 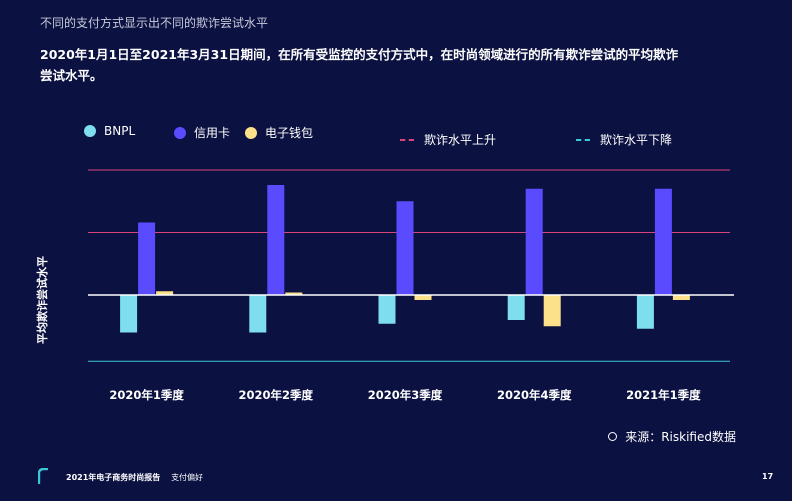 What do you see at coordinates (680, 437) in the screenshot?
I see `source-text: 来源：Riskified数据` at bounding box center [680, 437].